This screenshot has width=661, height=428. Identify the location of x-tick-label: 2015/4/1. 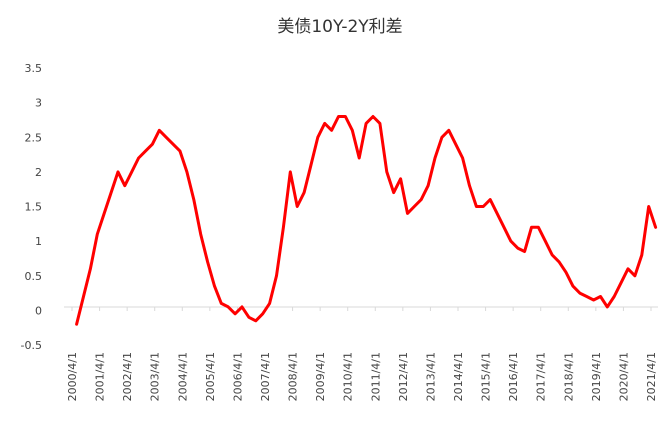
(486, 376).